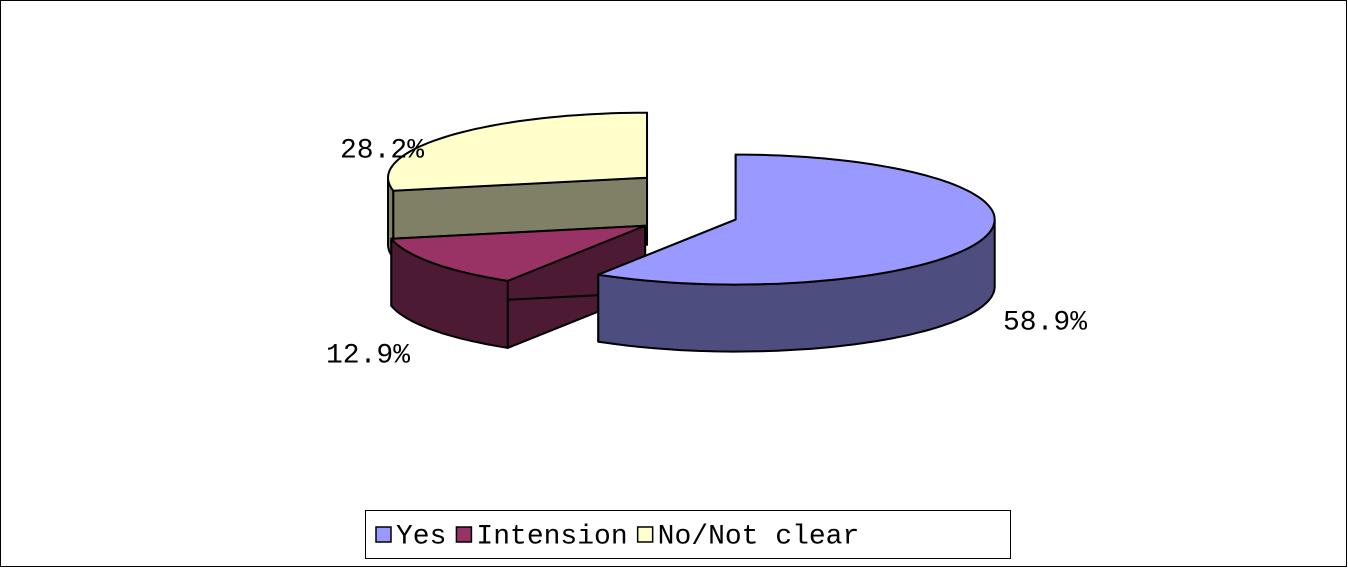 The width and height of the screenshot is (1348, 568). I want to click on legend-label: Intension, so click(551, 536).